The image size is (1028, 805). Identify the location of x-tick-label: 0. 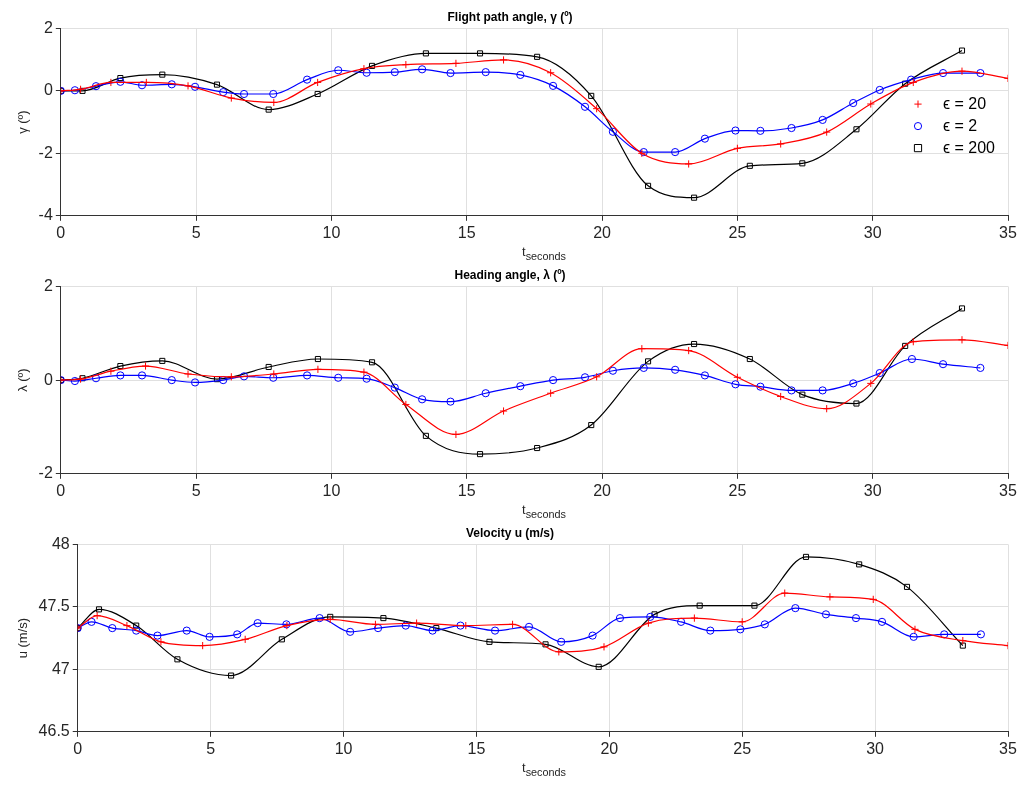
(78, 748).